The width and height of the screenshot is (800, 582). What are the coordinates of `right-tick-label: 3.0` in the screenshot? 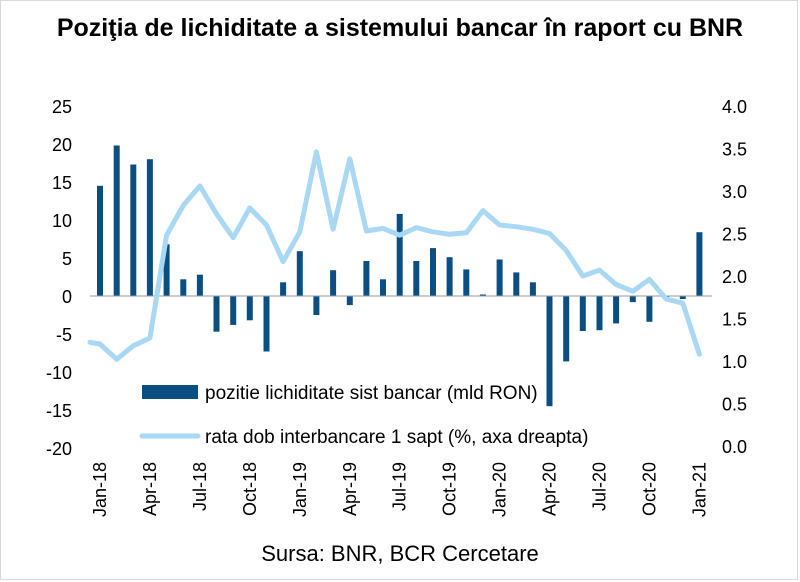 It's located at (734, 192).